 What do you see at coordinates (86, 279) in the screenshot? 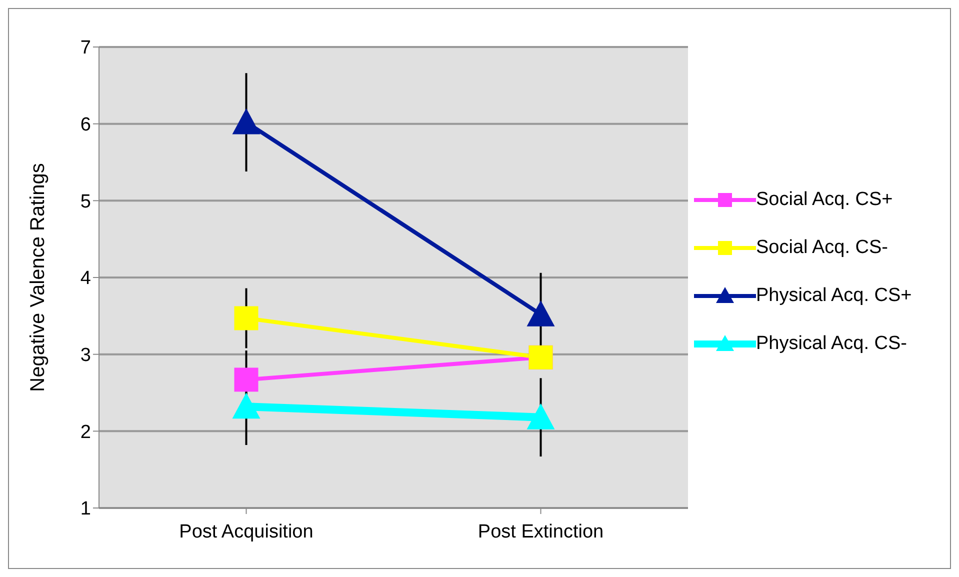
I see `y-tick-label: 4` at bounding box center [86, 279].